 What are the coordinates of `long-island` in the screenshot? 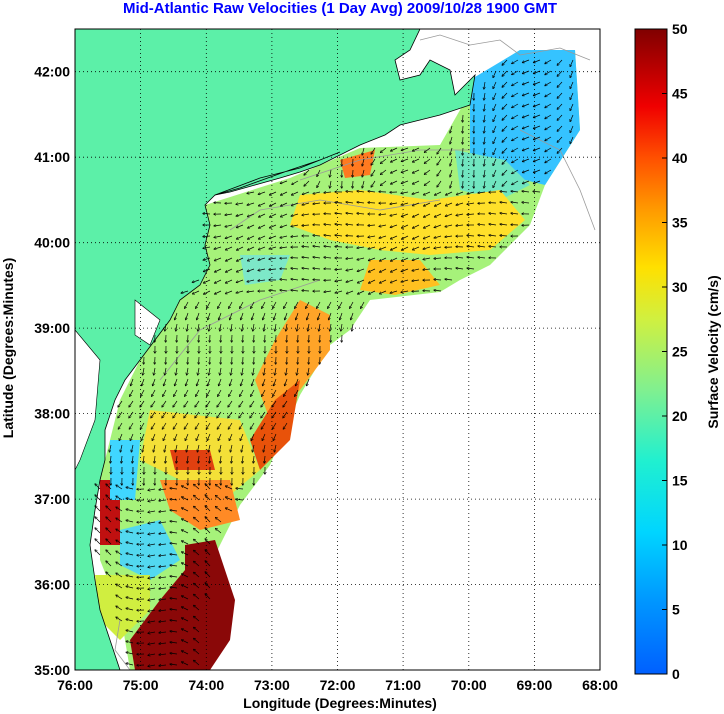 It's located at (277, 173).